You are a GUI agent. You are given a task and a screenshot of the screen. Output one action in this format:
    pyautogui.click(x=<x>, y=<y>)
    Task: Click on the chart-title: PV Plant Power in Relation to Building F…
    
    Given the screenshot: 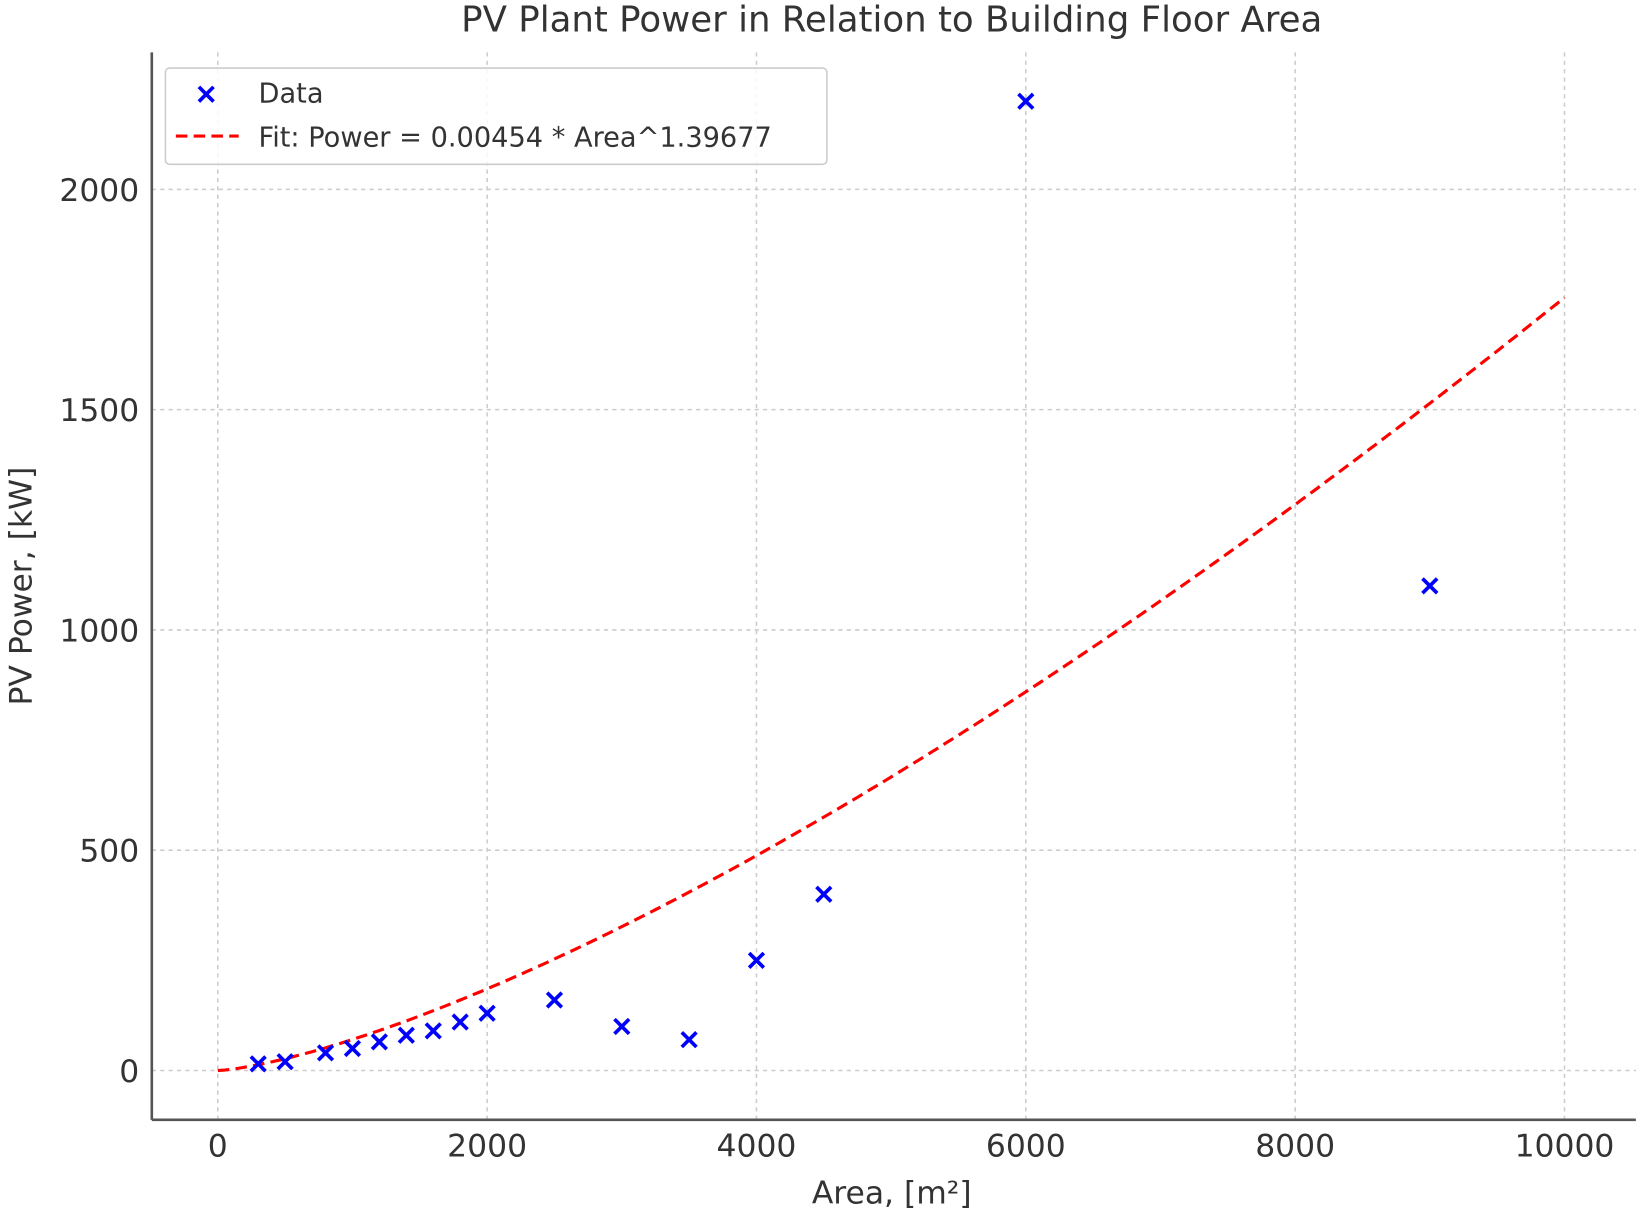 What is the action you would take?
    pyautogui.click(x=891, y=20)
    